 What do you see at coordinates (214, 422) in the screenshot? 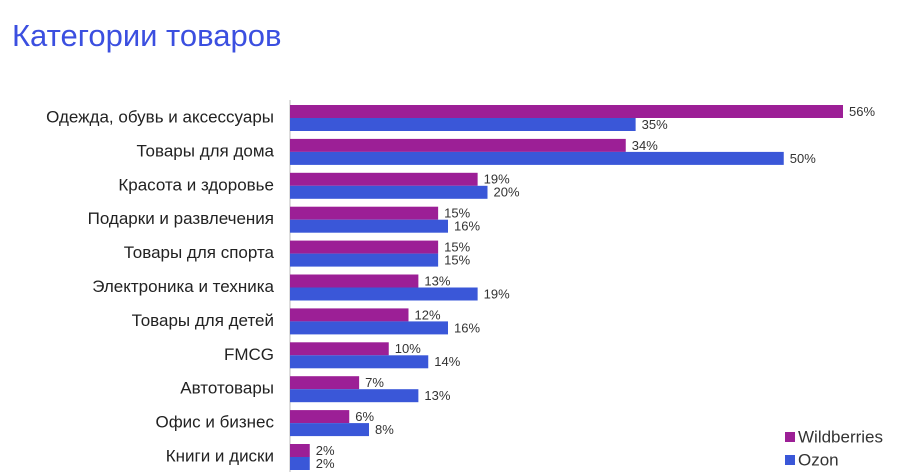
I see `category-label: Офис и бизнес` at bounding box center [214, 422].